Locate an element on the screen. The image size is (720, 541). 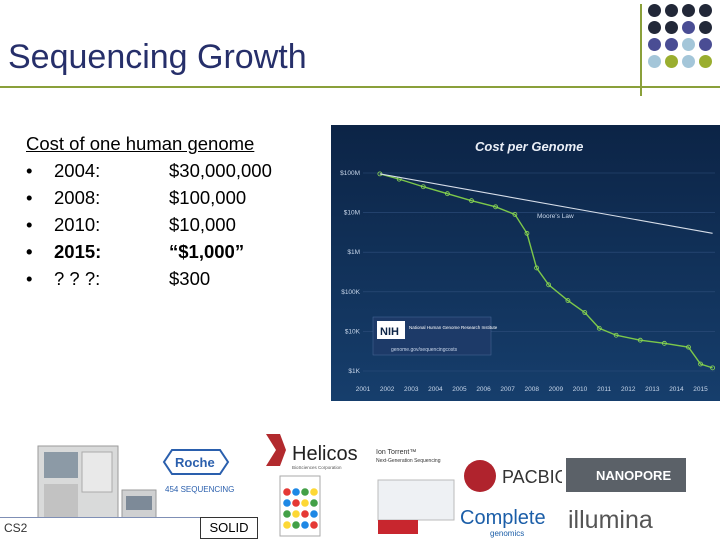
complete-label: Complete is located at coordinates (503, 518).